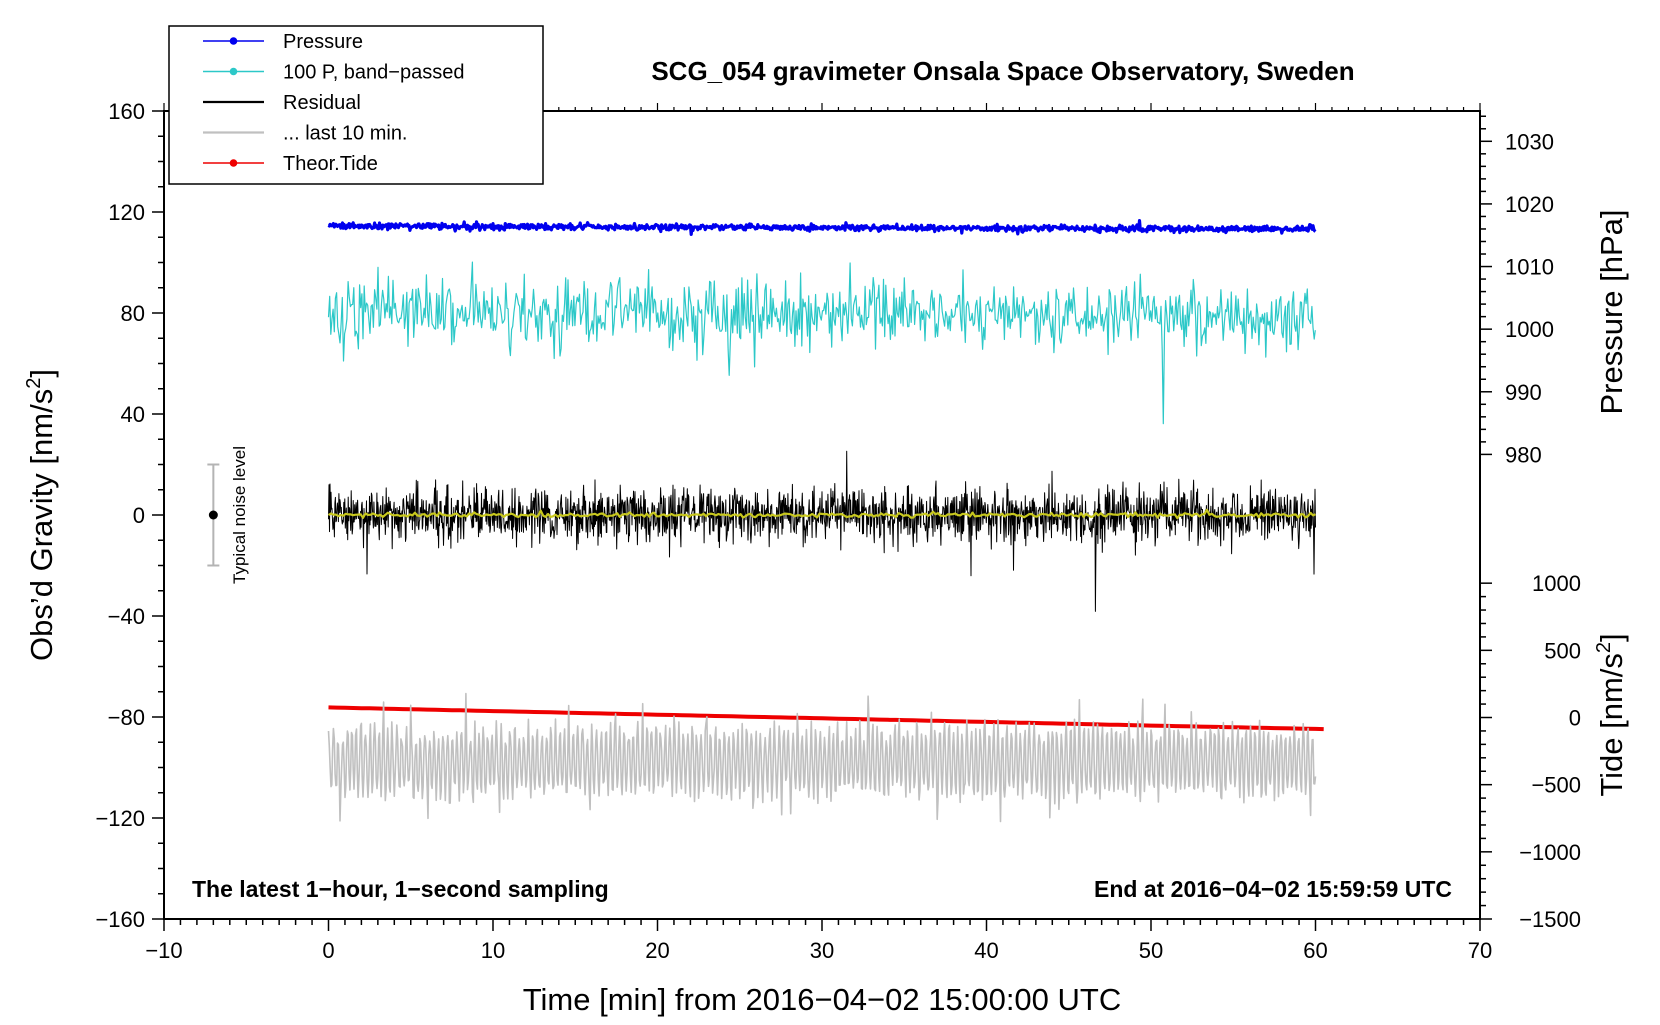  Describe the element at coordinates (34, 383) in the screenshot. I see `y-axis-title-gravity-exponent: 2` at that location.